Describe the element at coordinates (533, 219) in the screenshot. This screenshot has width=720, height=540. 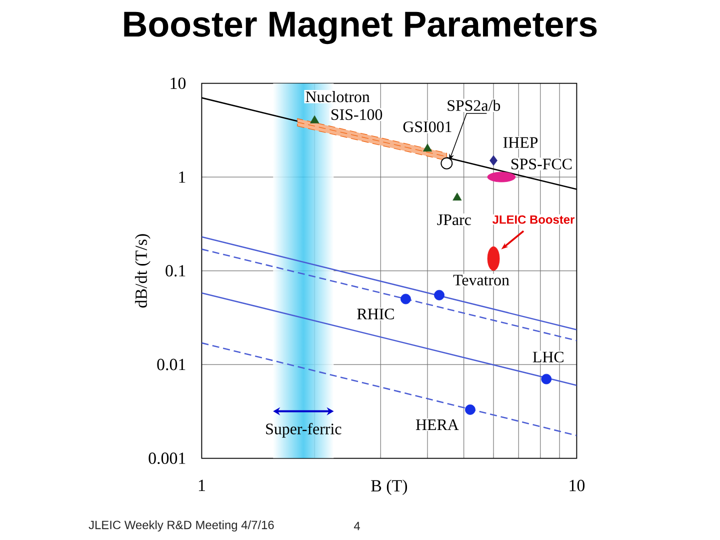
I see `annotation: JLEIC Booster` at that location.